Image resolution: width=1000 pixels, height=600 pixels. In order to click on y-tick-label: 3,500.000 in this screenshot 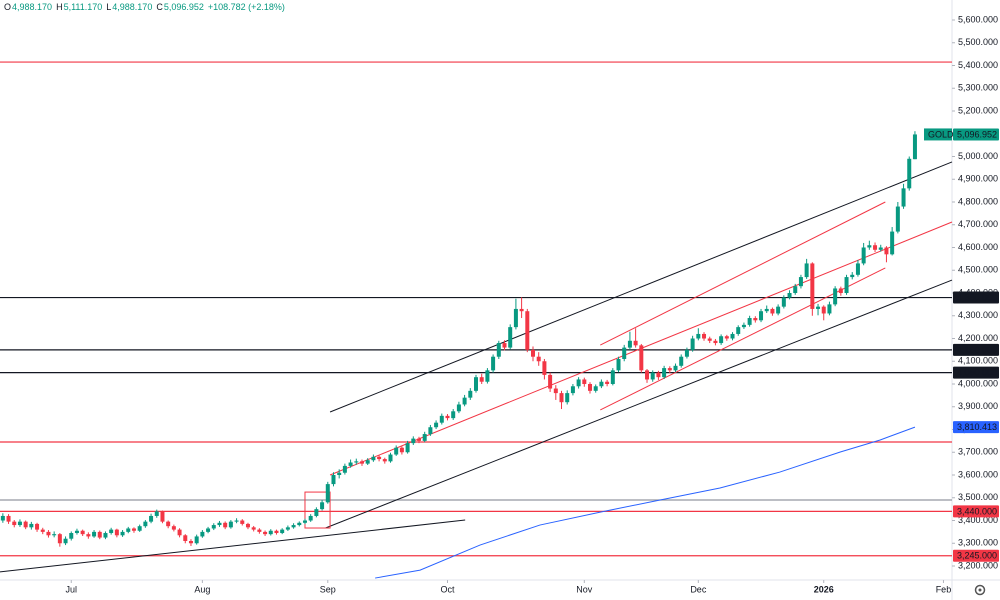, I will do `click(978, 497)`.